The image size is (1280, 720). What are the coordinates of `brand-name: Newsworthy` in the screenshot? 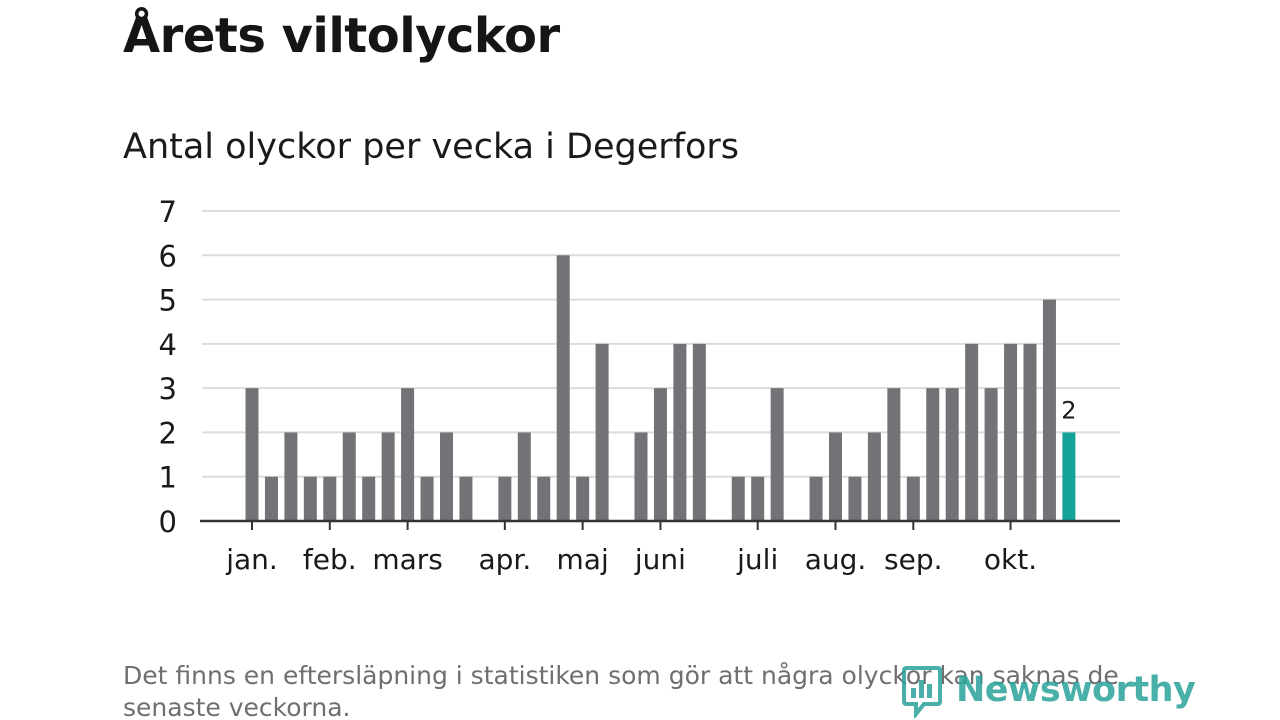 It's located at (1076, 690).